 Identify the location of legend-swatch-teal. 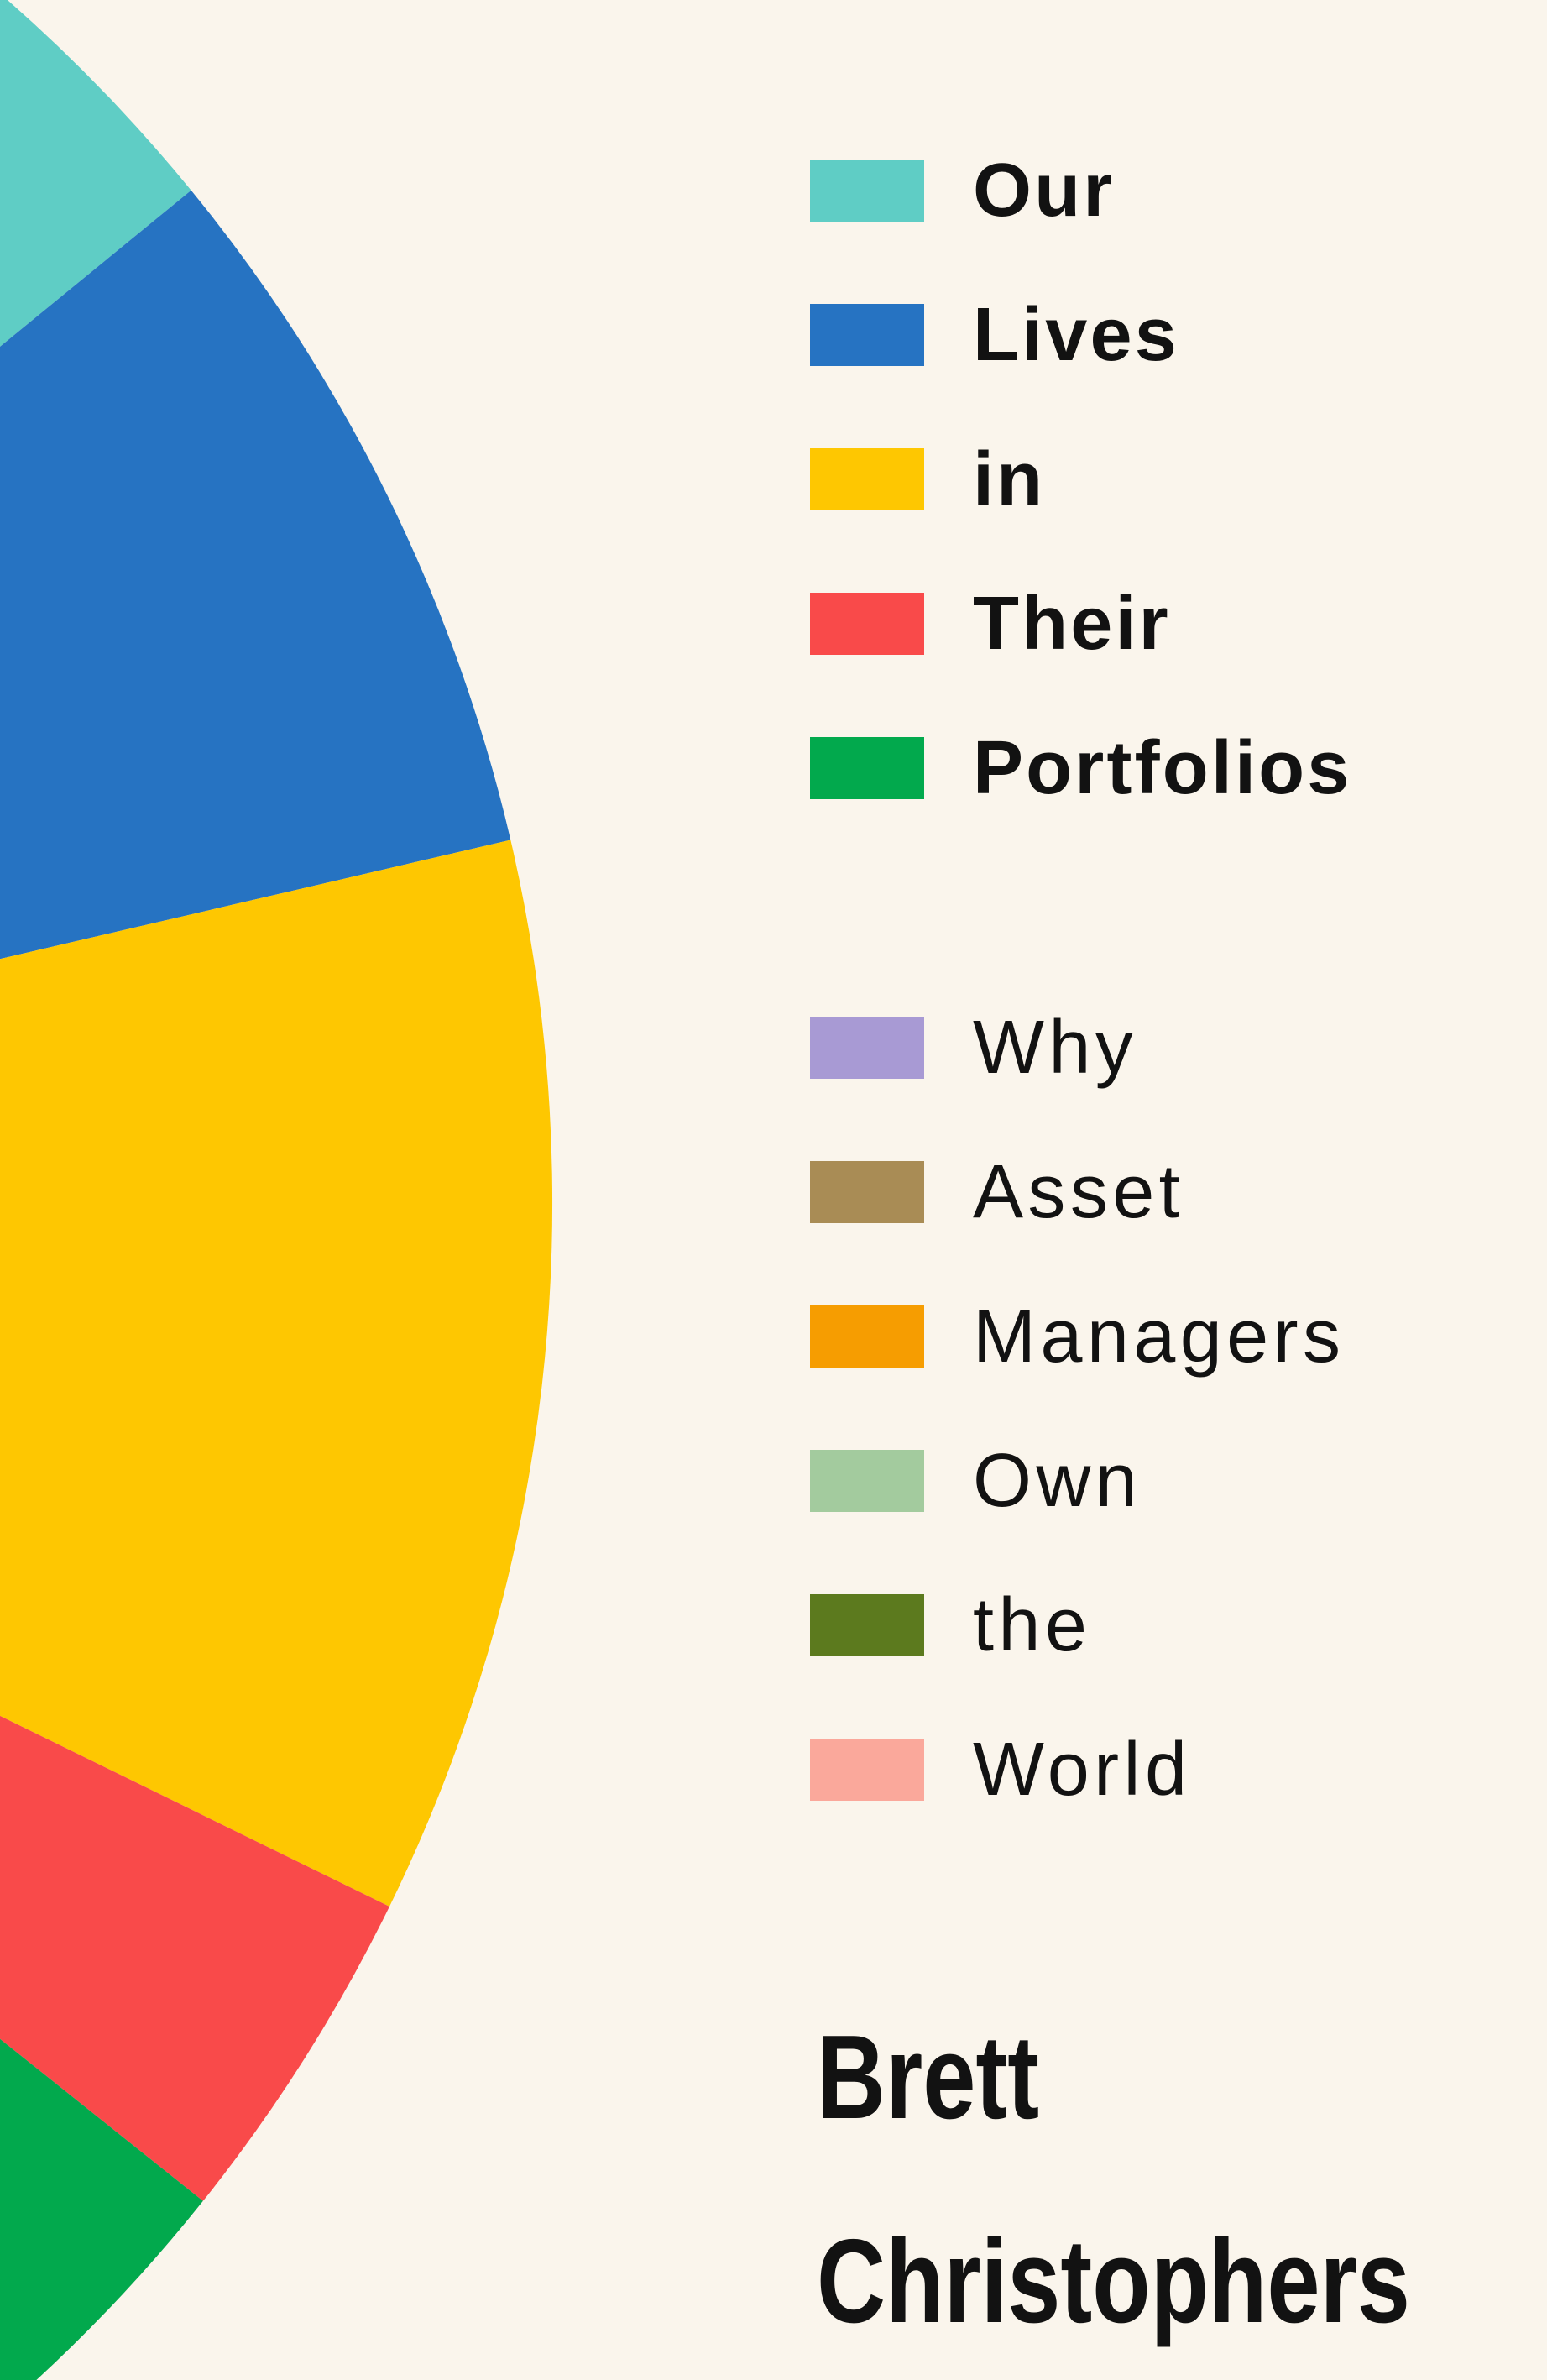
(867, 191).